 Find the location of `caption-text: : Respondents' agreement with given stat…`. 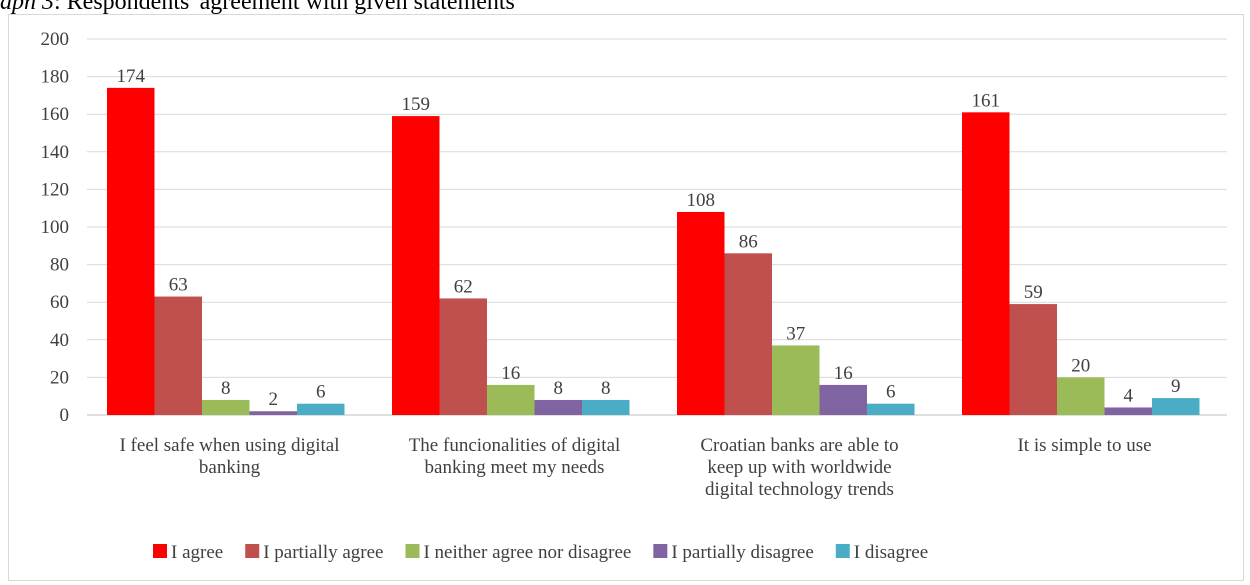

caption-text: : Respondents' agreement with given stat… is located at coordinates (284, 7).